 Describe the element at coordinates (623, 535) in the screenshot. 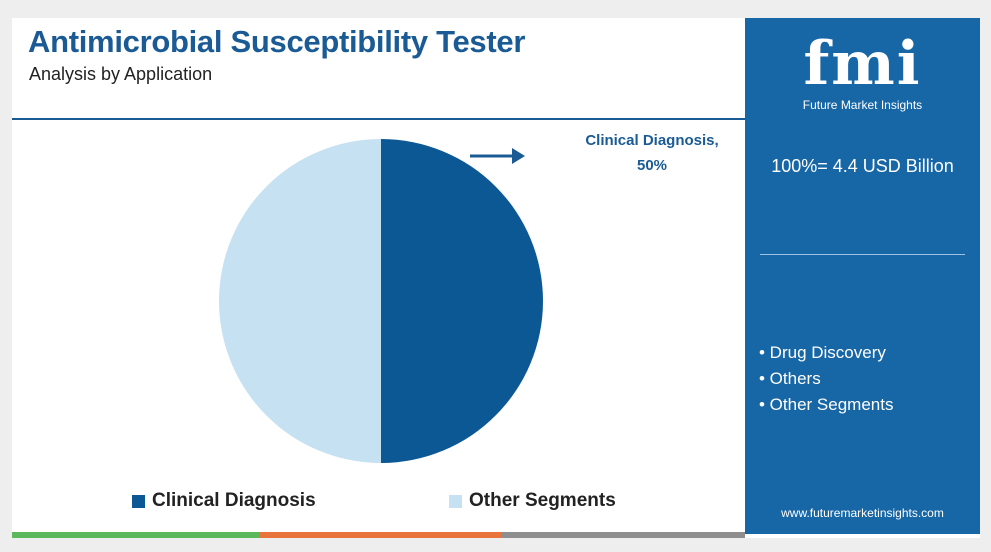

I see `bottom-bar-gray` at that location.